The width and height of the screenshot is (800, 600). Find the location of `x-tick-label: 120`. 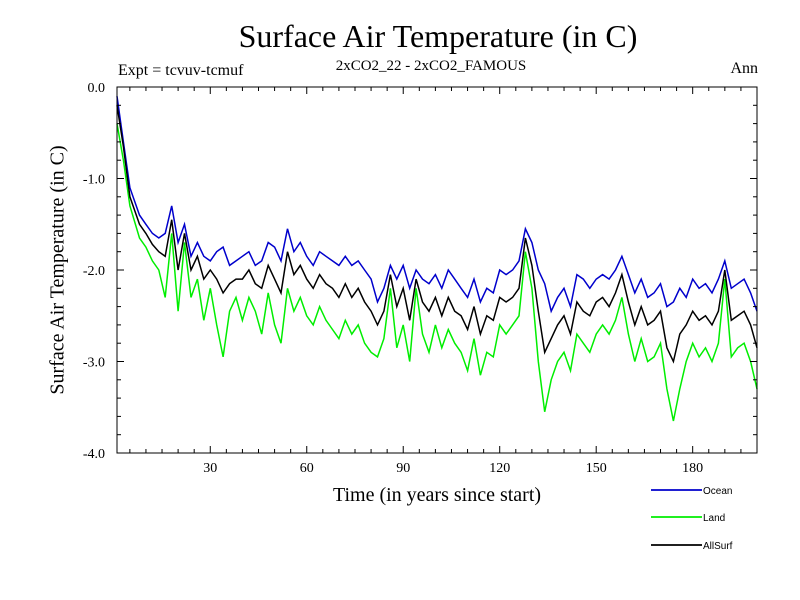

x-tick-label: 120 is located at coordinates (499, 468).